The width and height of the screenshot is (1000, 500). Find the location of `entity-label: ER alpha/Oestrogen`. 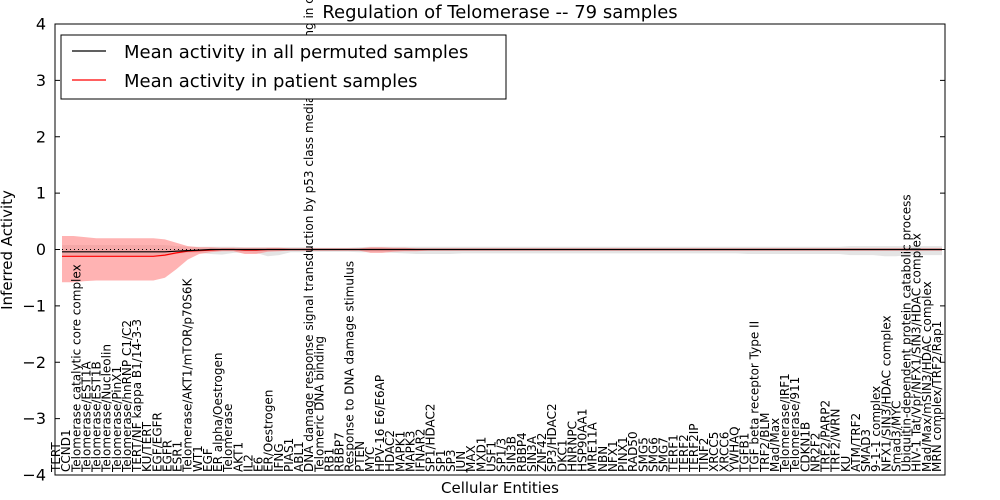

entity-label: ER alpha/Oestrogen is located at coordinates (218, 412).